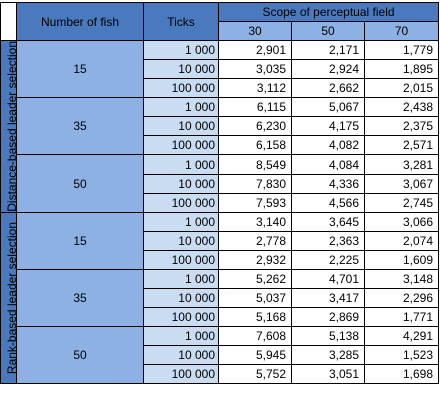 This screenshot has height=400, width=440. Describe the element at coordinates (255, 259) in the screenshot. I see `value-cell: 2,932` at that location.